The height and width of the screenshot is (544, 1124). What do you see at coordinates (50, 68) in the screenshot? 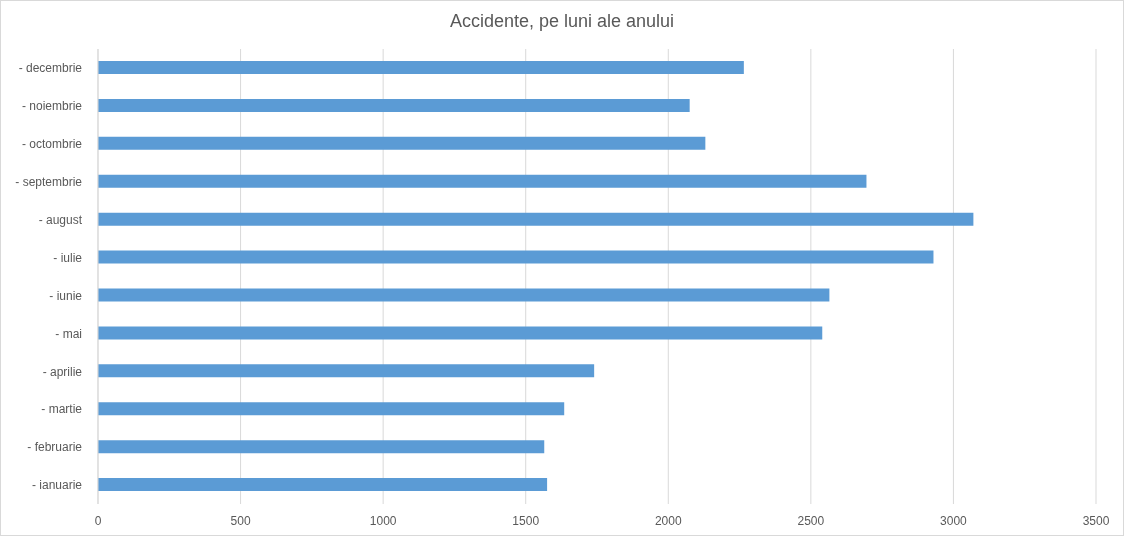
I see `y-tick-label: - decembrie` at bounding box center [50, 68].